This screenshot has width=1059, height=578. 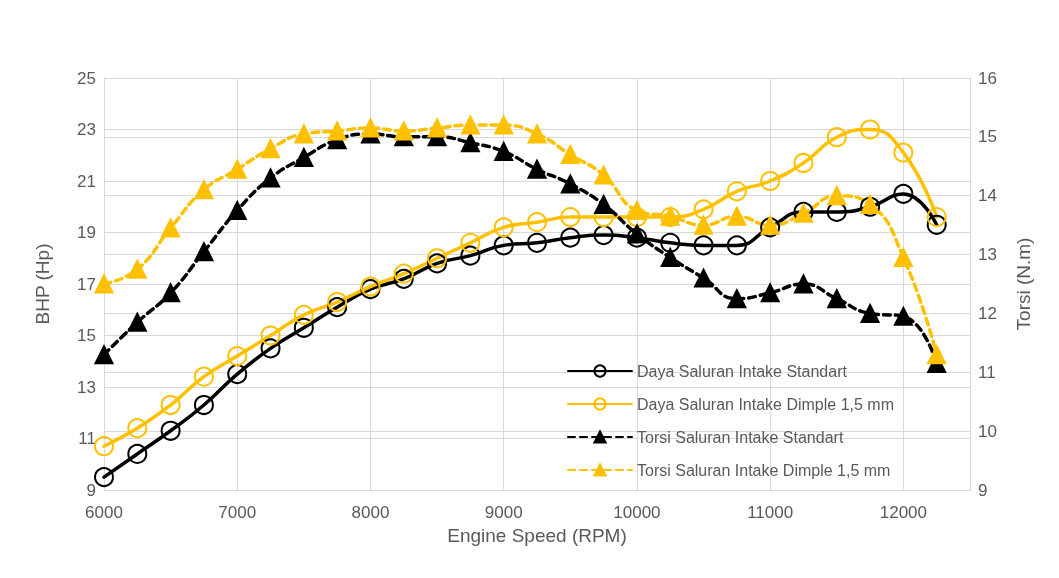 I want to click on x-tick-label: 11000, so click(x=770, y=512).